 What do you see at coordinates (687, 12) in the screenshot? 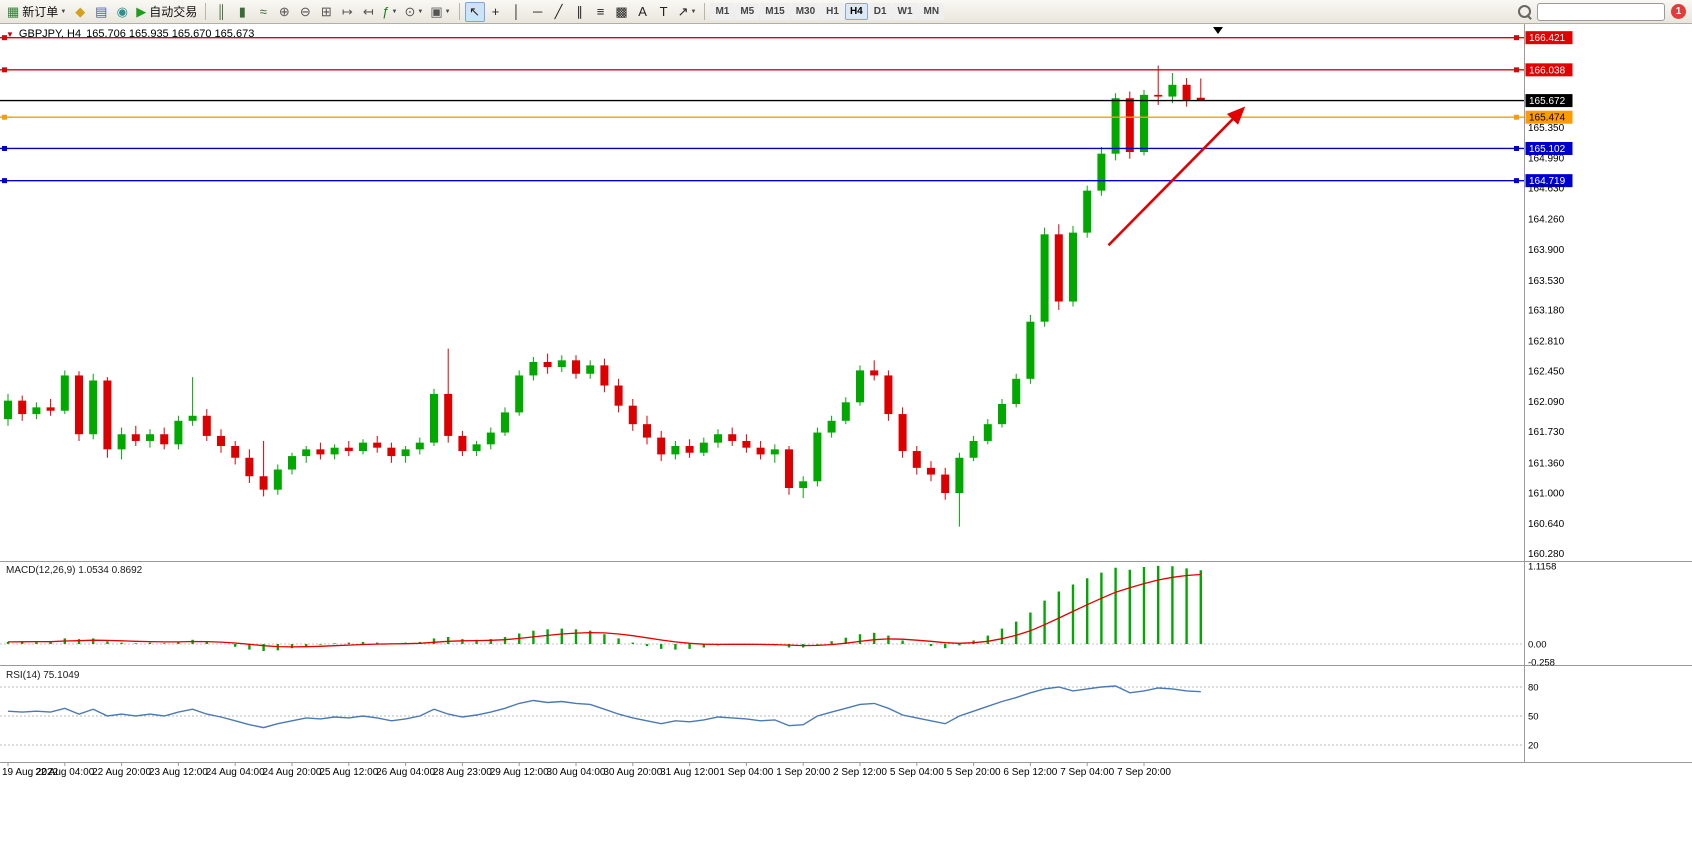
I see `arrows-button: ↗ ▼` at bounding box center [687, 12].